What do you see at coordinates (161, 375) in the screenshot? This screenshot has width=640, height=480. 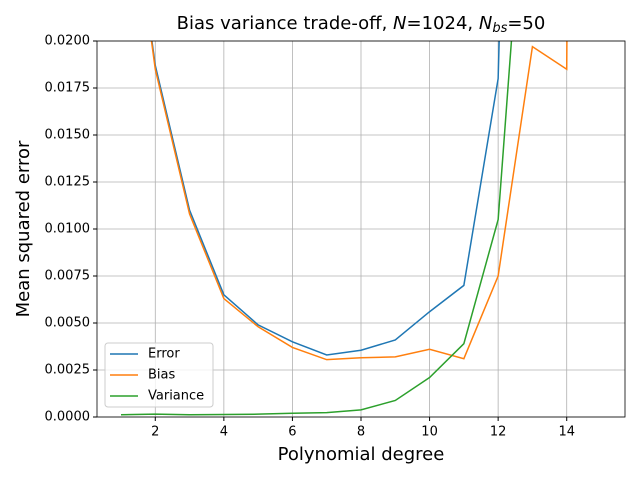 I see `legend-label: Bias` at bounding box center [161, 375].